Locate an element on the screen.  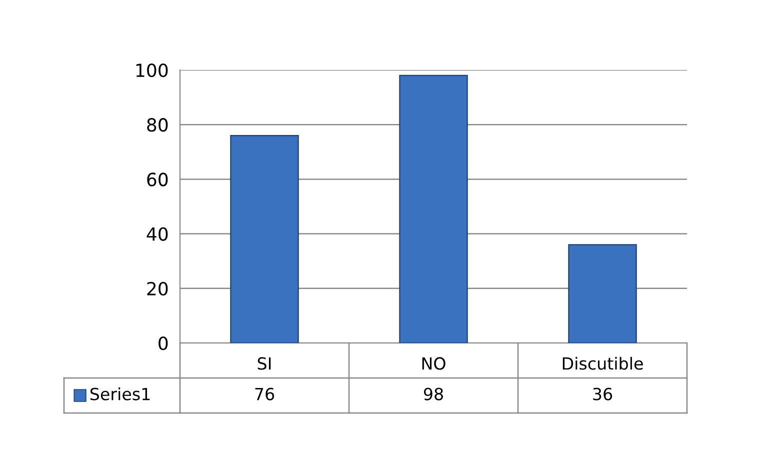
y-tick-label: 60 is located at coordinates (157, 179).